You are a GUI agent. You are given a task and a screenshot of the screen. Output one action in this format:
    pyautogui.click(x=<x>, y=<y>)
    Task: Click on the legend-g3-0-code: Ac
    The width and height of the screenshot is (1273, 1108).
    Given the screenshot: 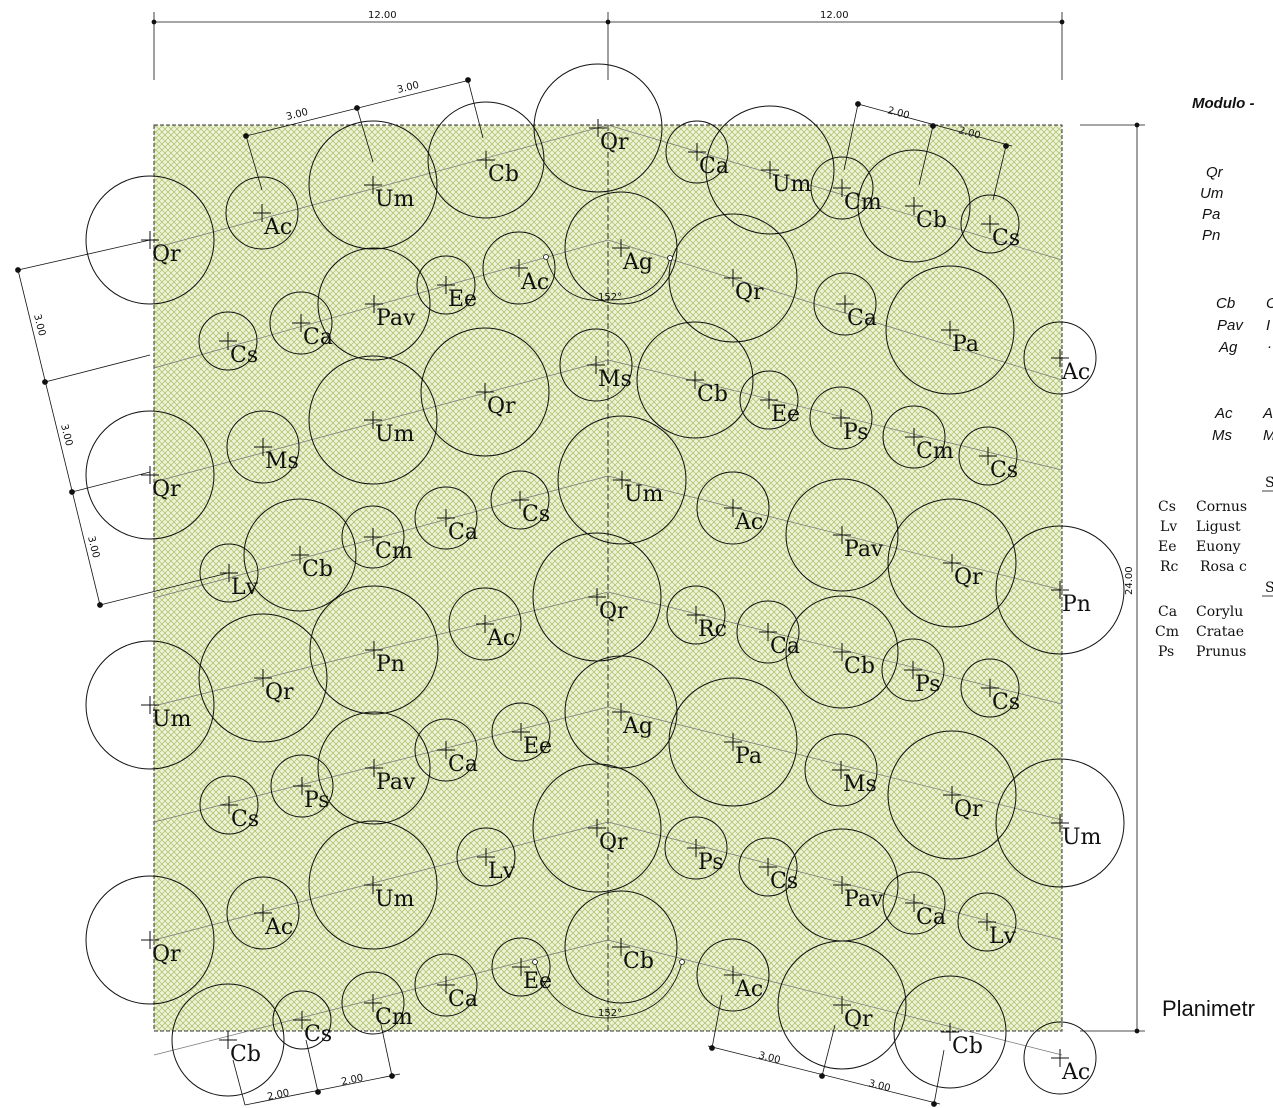 What is the action you would take?
    pyautogui.click(x=1223, y=413)
    